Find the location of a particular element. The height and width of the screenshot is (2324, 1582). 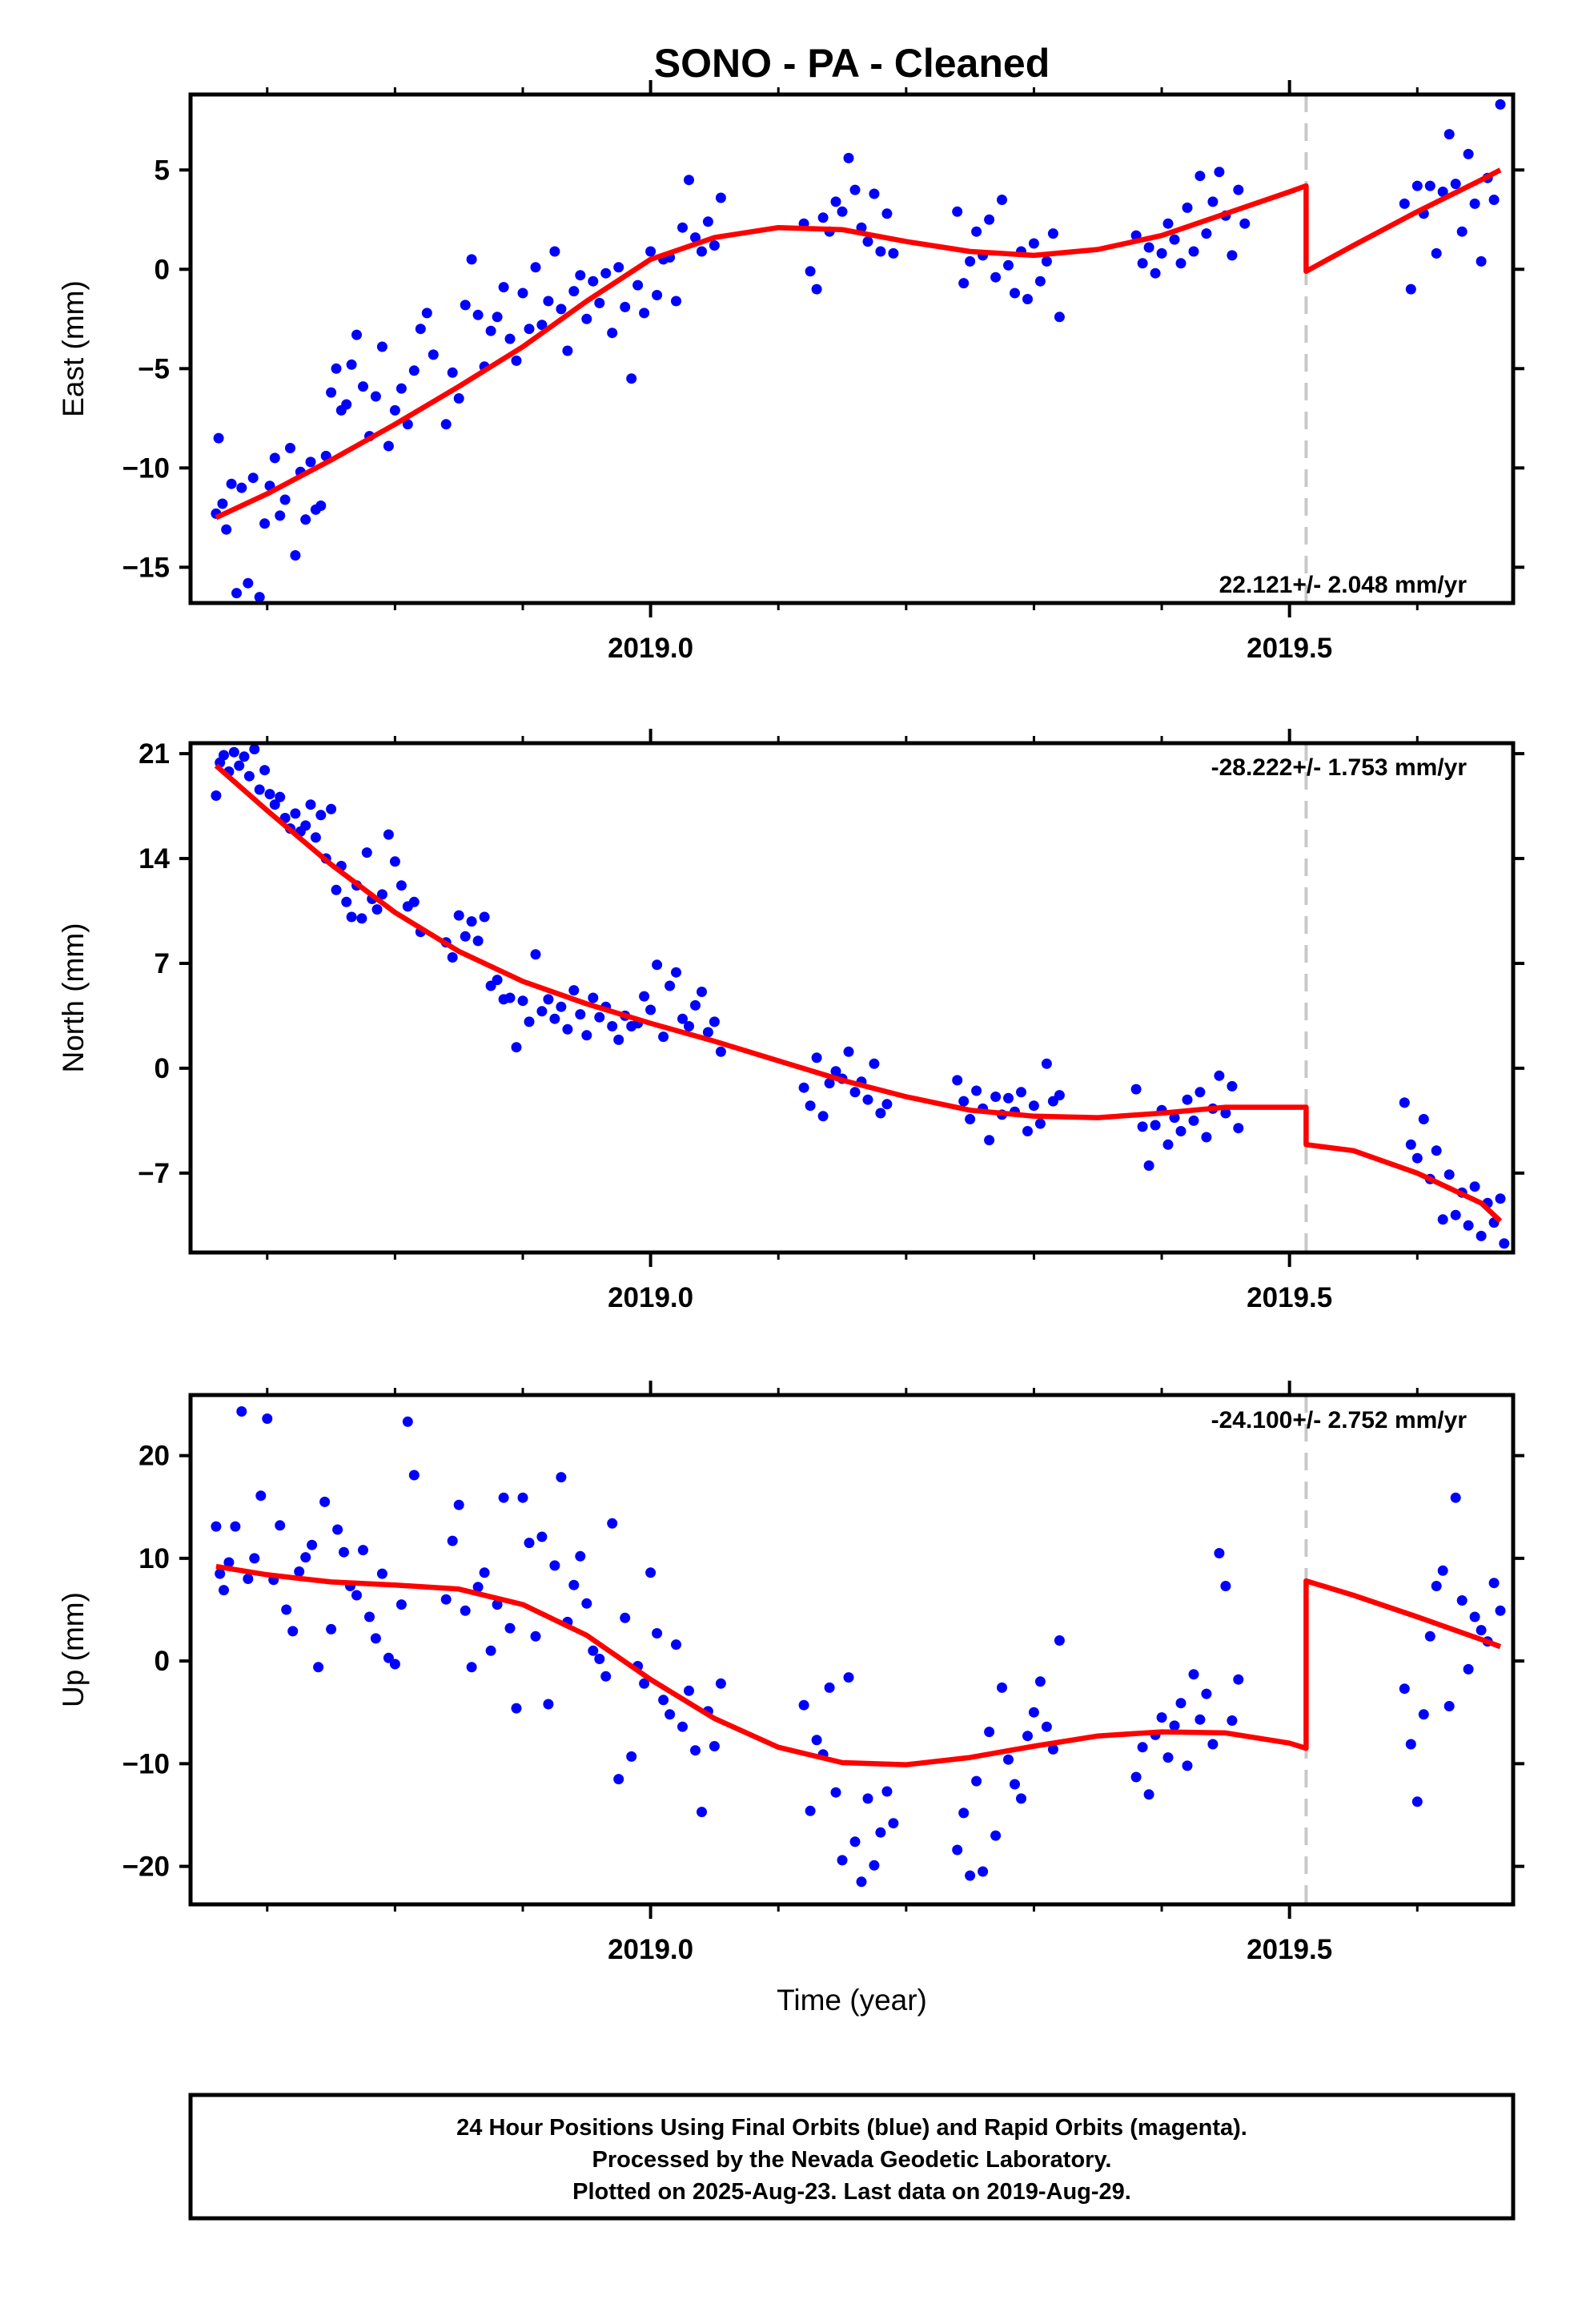

x-axis-label: Time (year) is located at coordinates (852, 2000).